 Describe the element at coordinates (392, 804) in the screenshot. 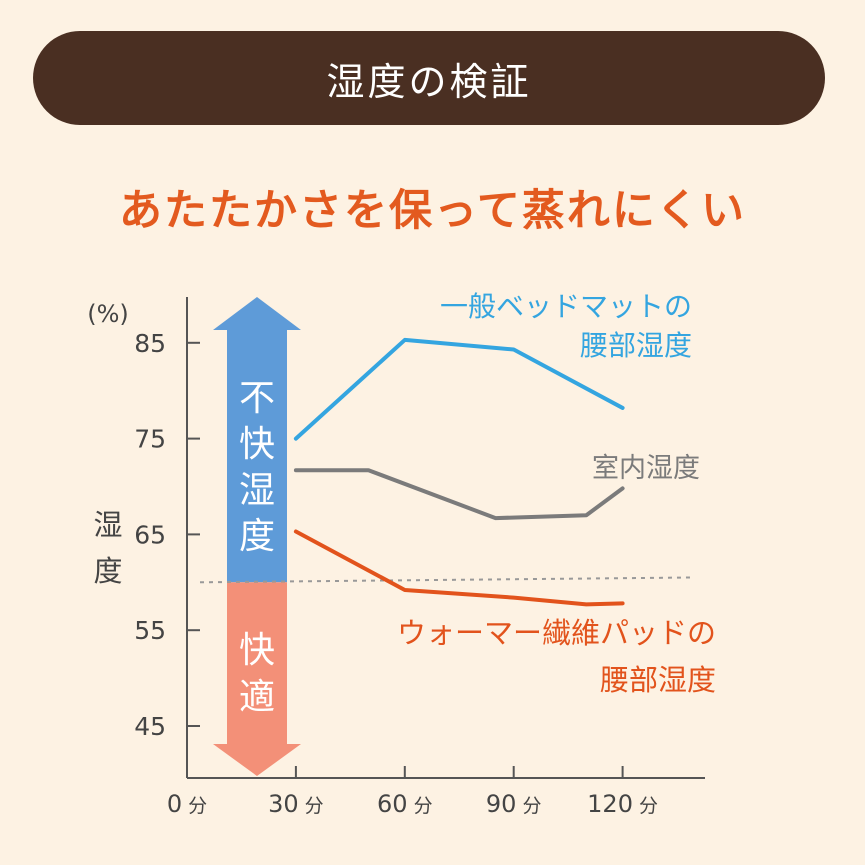

I see `x-tick-value: 60` at that location.